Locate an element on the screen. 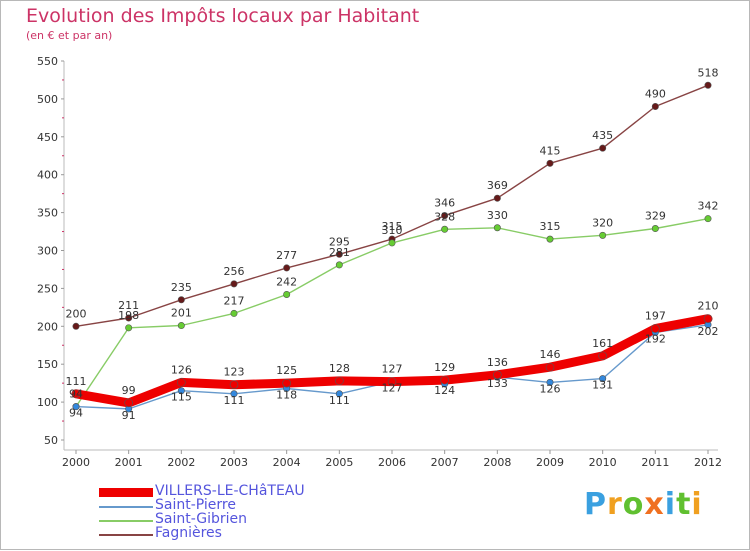 Image resolution: width=750 pixels, height=551 pixels. data-label: 490 is located at coordinates (655, 93).